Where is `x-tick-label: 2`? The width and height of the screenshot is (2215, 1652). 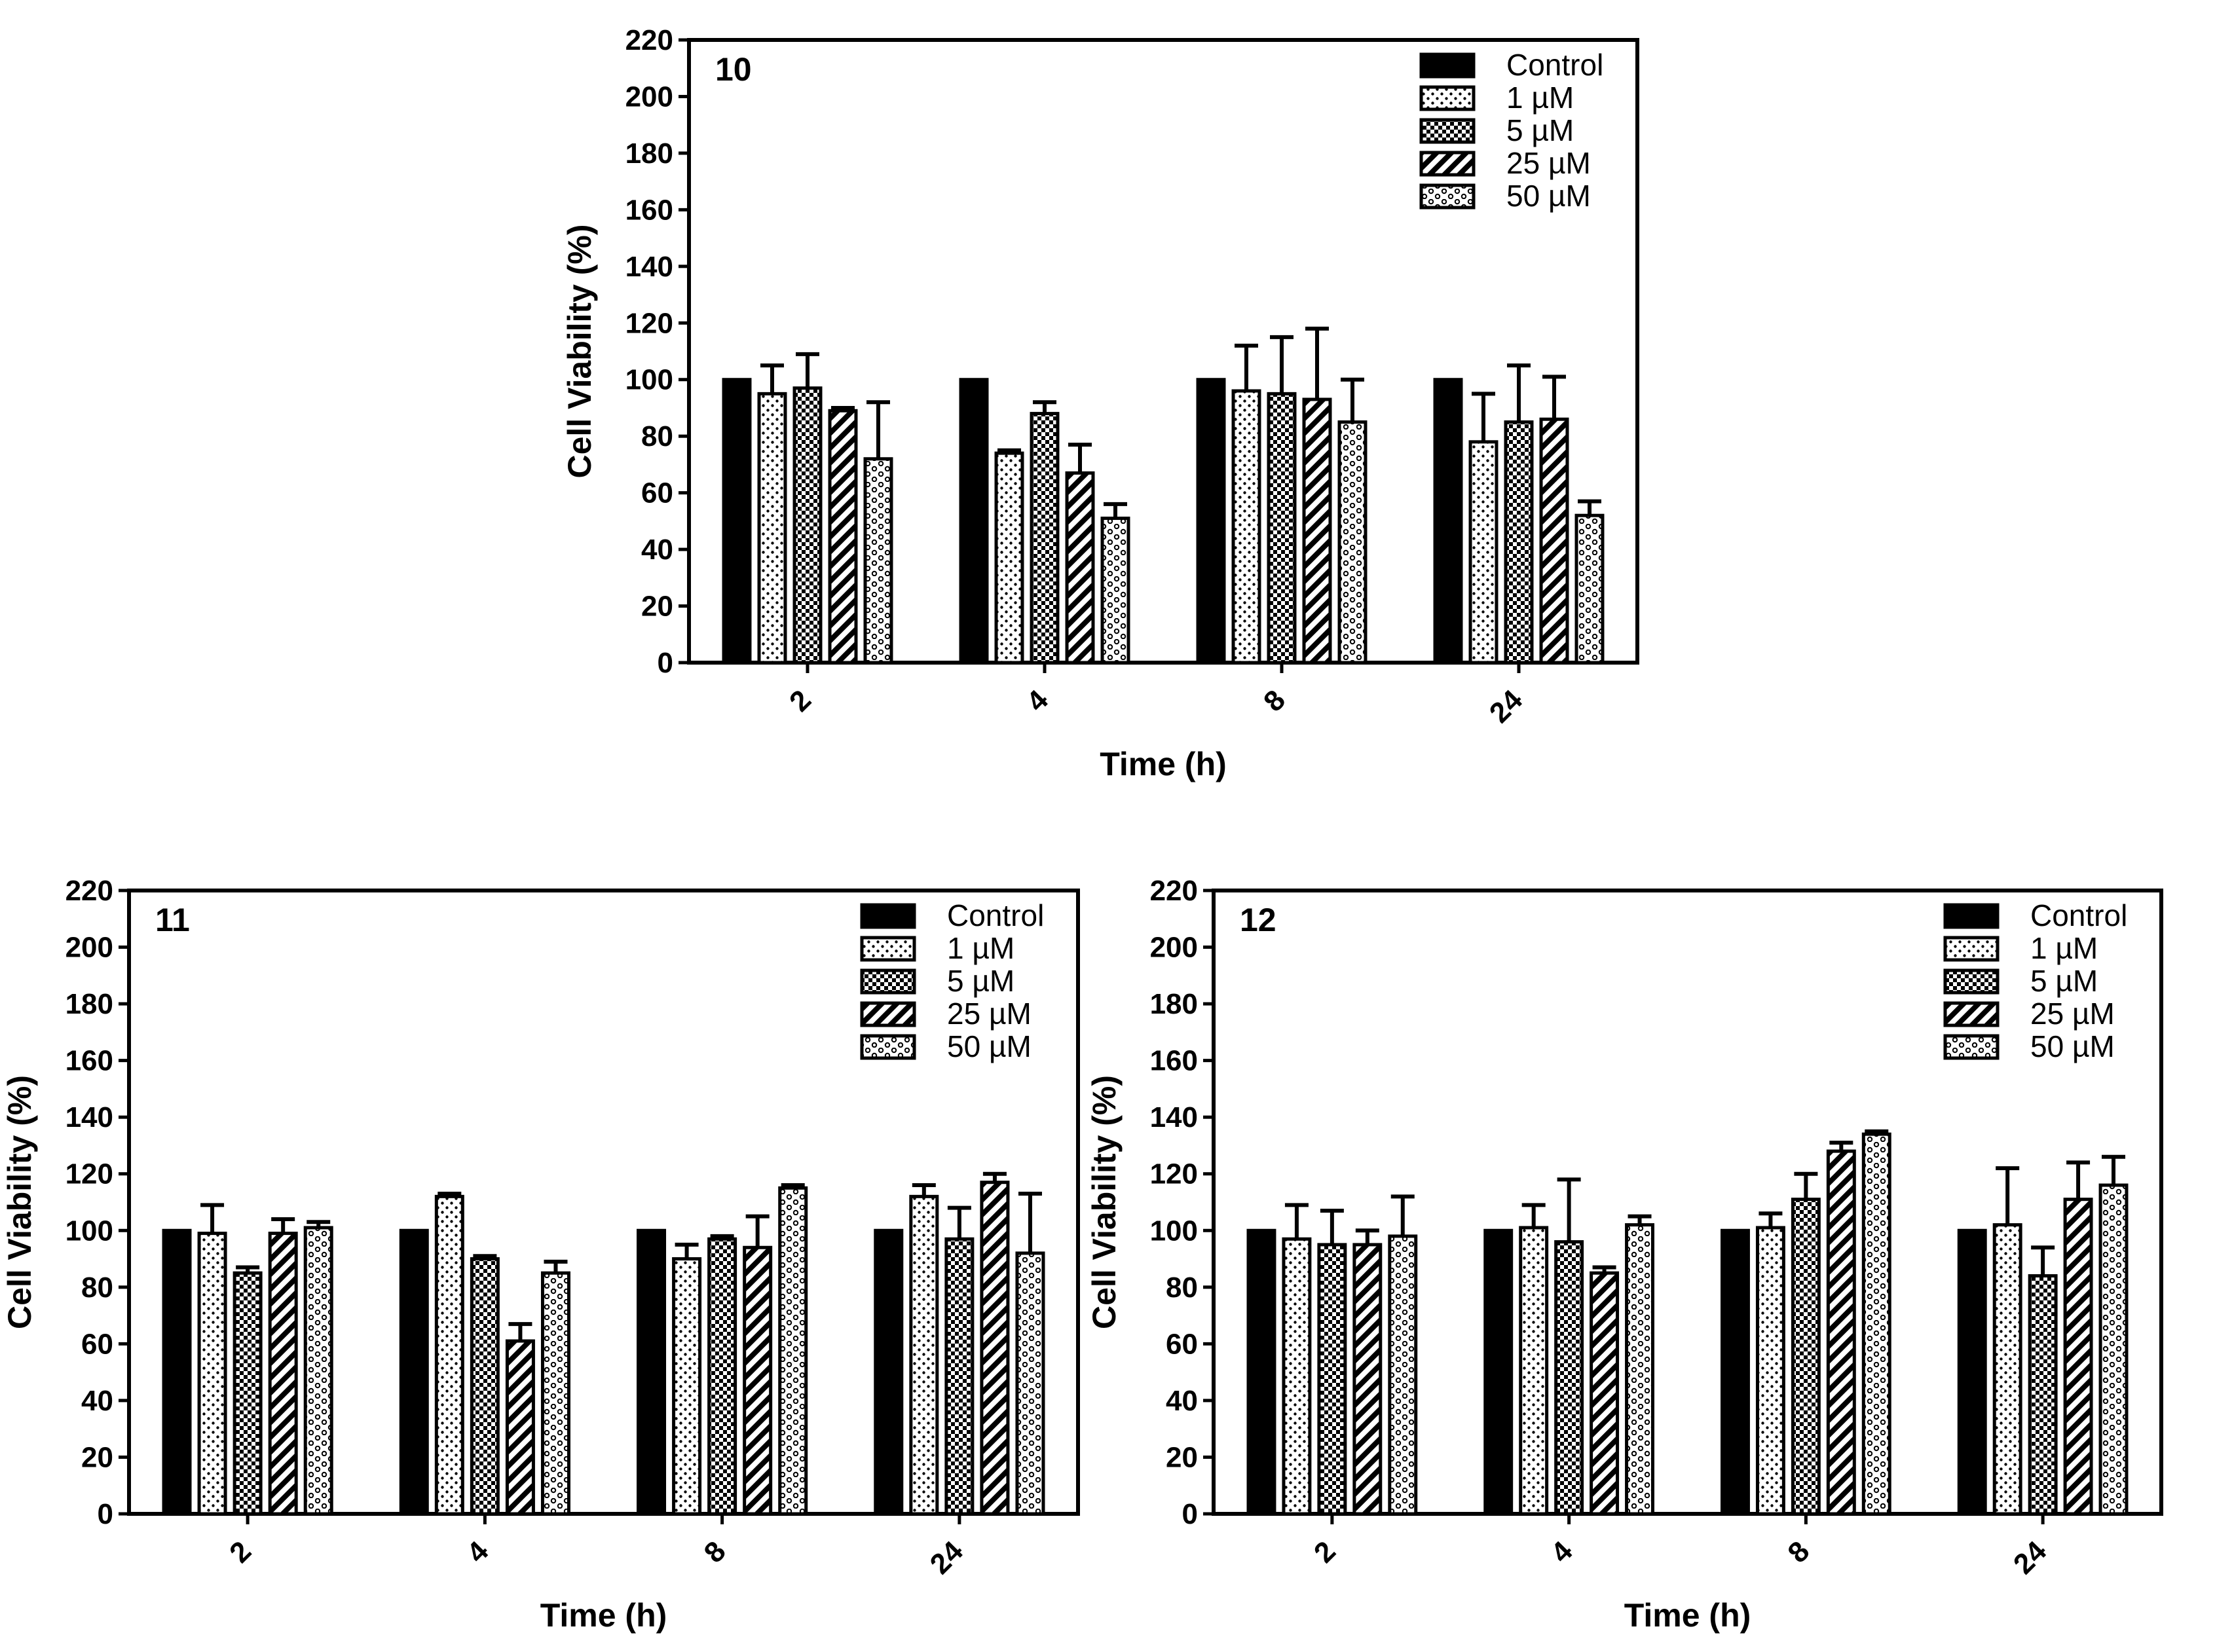
x-tick-label: 2 is located at coordinates (800, 701).